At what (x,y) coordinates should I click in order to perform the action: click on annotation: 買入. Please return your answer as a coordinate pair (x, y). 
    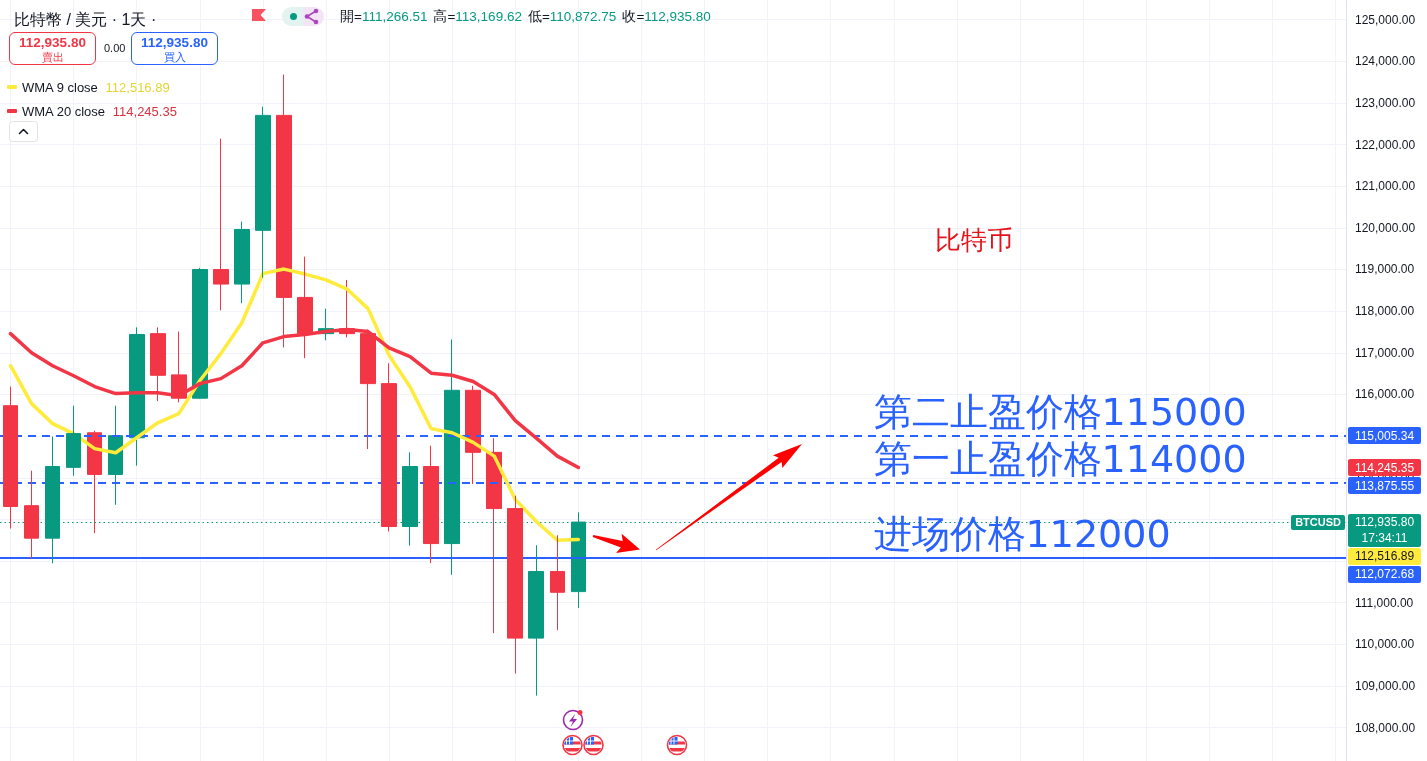
    Looking at the image, I should click on (174, 57).